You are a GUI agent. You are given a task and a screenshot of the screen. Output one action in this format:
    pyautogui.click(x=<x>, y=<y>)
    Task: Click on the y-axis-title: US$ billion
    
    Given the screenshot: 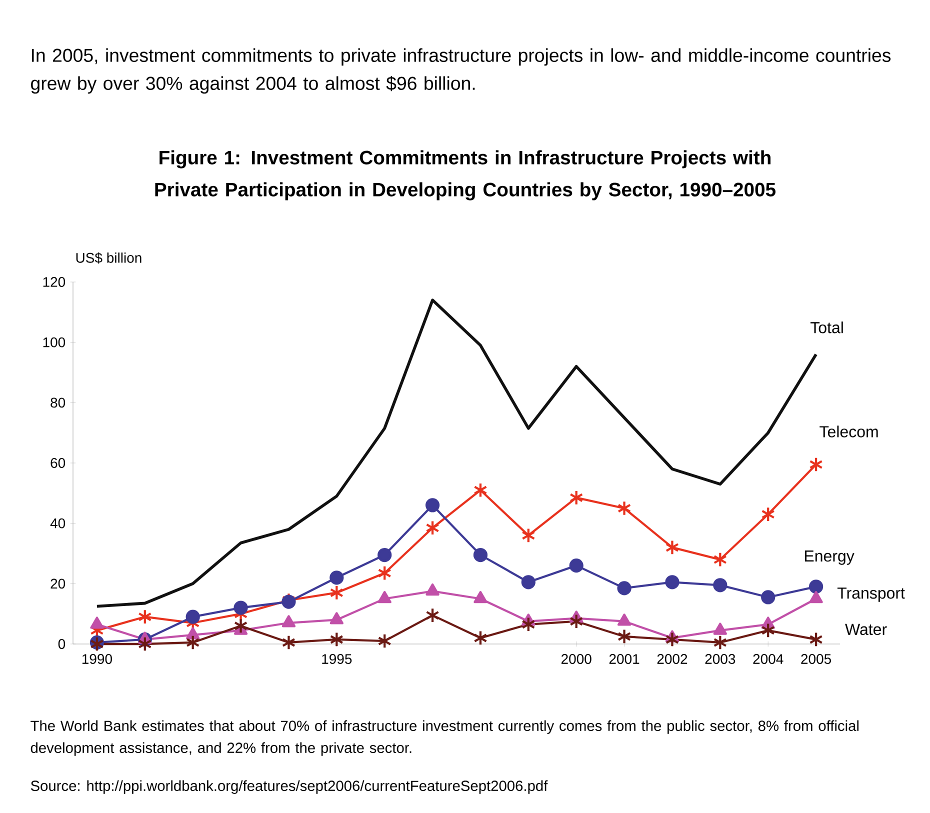 What is the action you would take?
    pyautogui.click(x=109, y=258)
    